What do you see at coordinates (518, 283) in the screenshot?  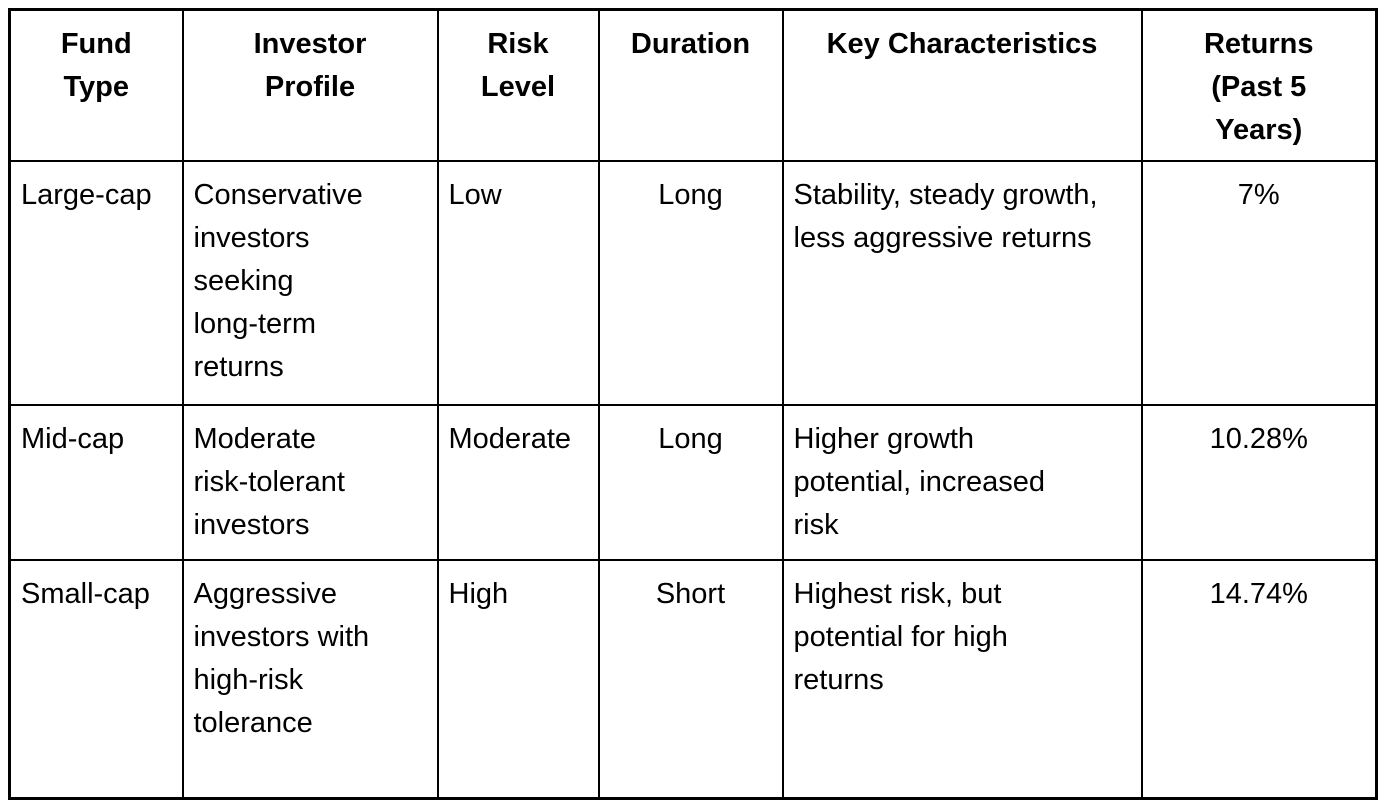 I see `cell-risk-level: Low` at bounding box center [518, 283].